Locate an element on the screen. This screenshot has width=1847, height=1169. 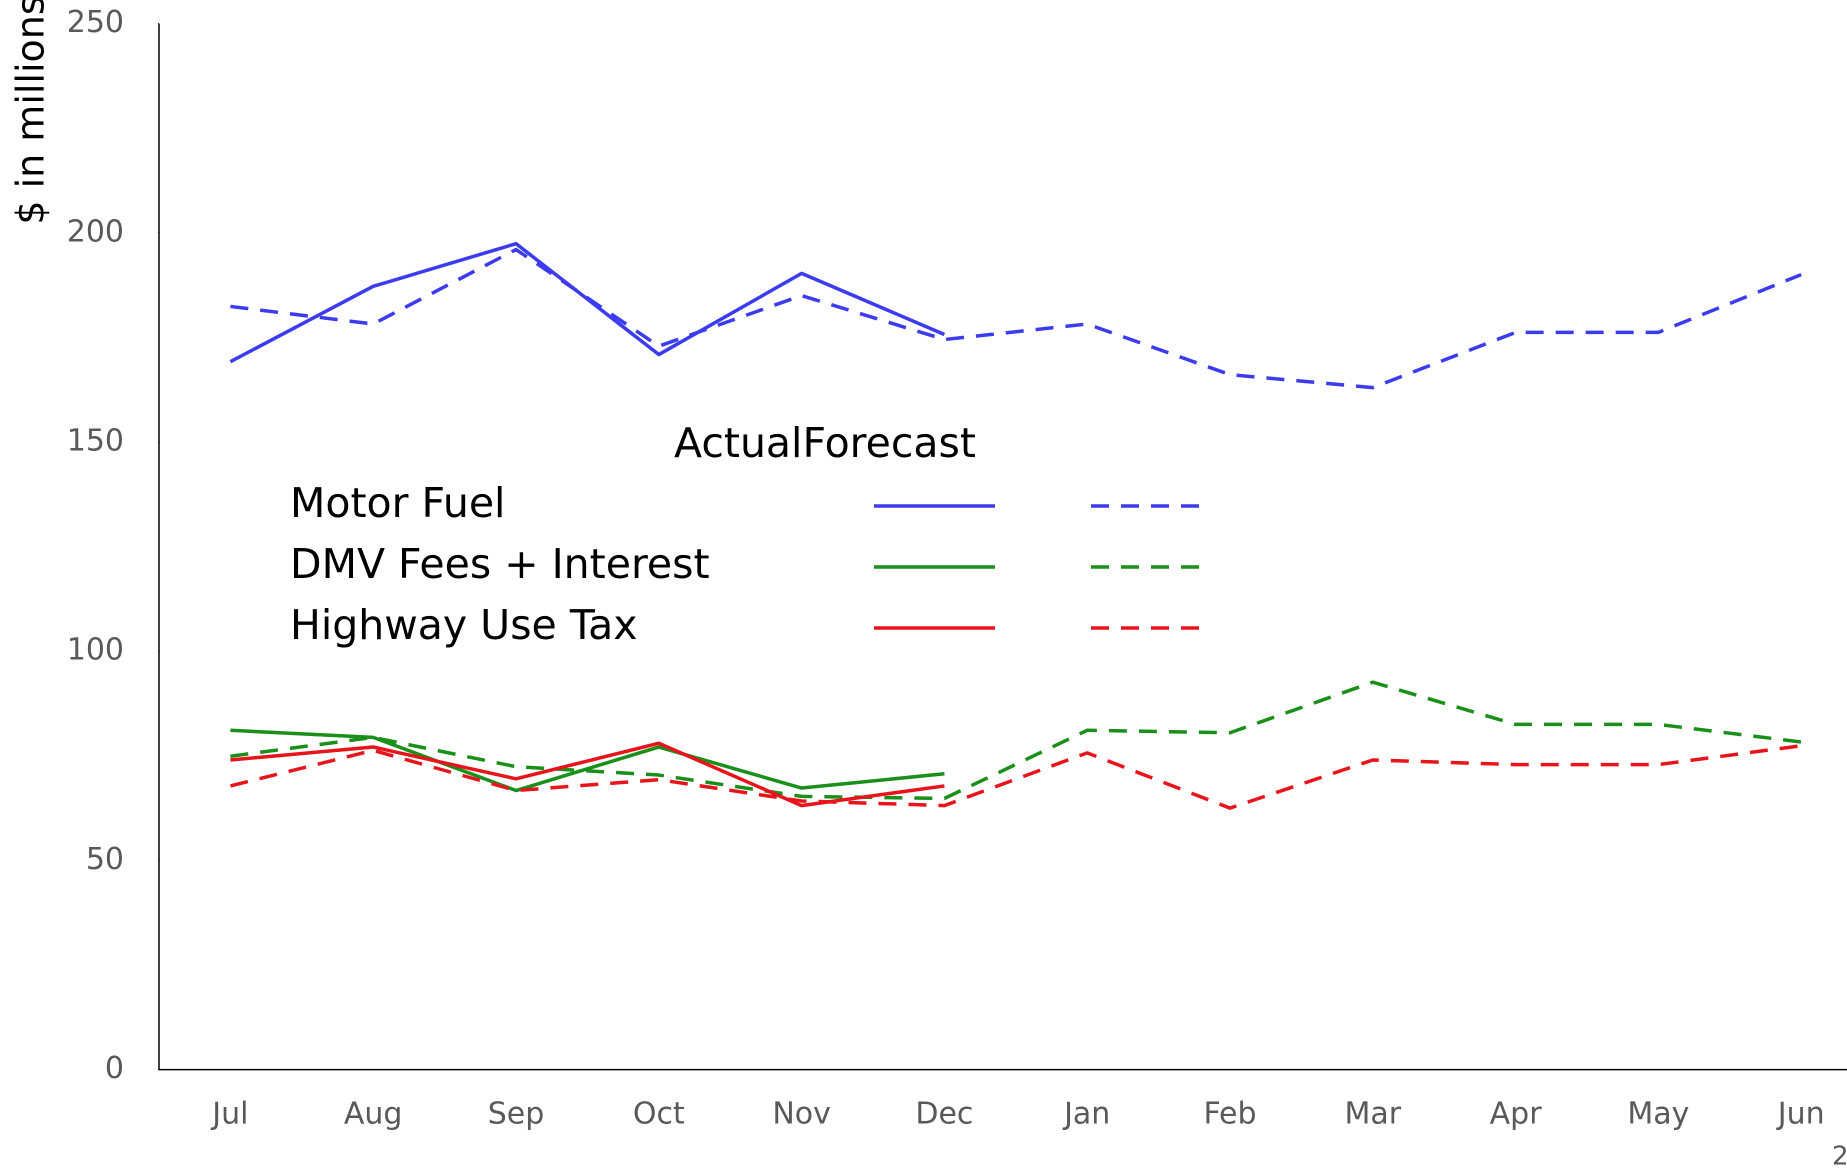
x-tick-label: Sep is located at coordinates (516, 1114).